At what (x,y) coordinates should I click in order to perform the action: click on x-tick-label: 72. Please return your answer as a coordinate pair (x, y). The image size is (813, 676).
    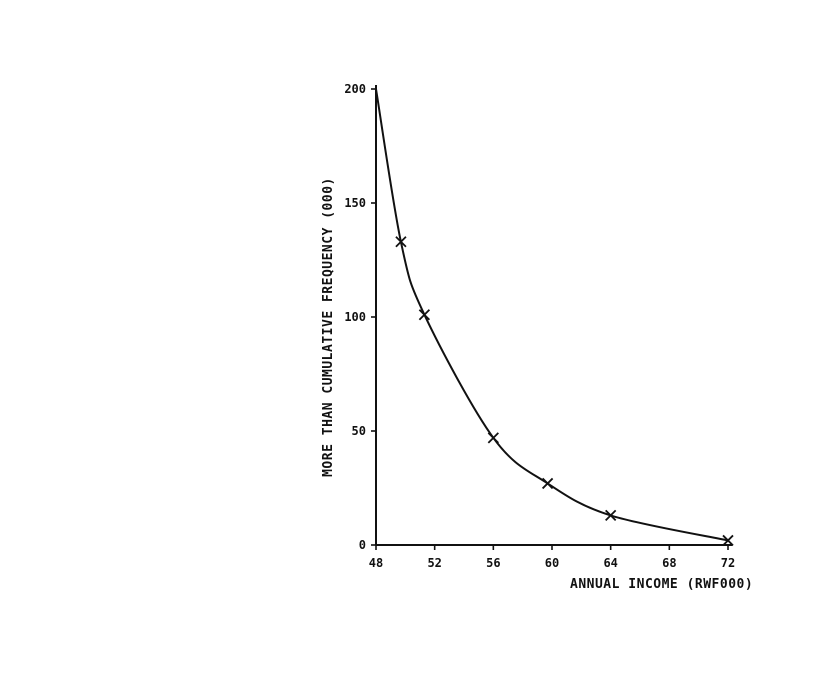
    Looking at the image, I should click on (728, 563).